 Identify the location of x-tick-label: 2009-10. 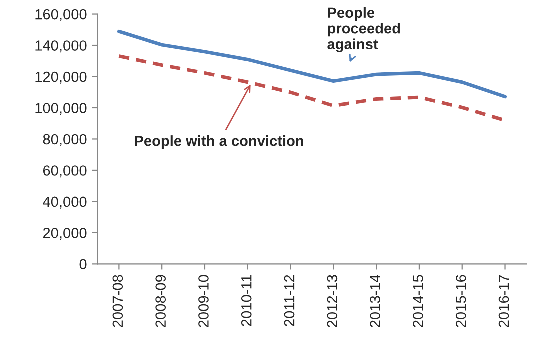
(203, 301).